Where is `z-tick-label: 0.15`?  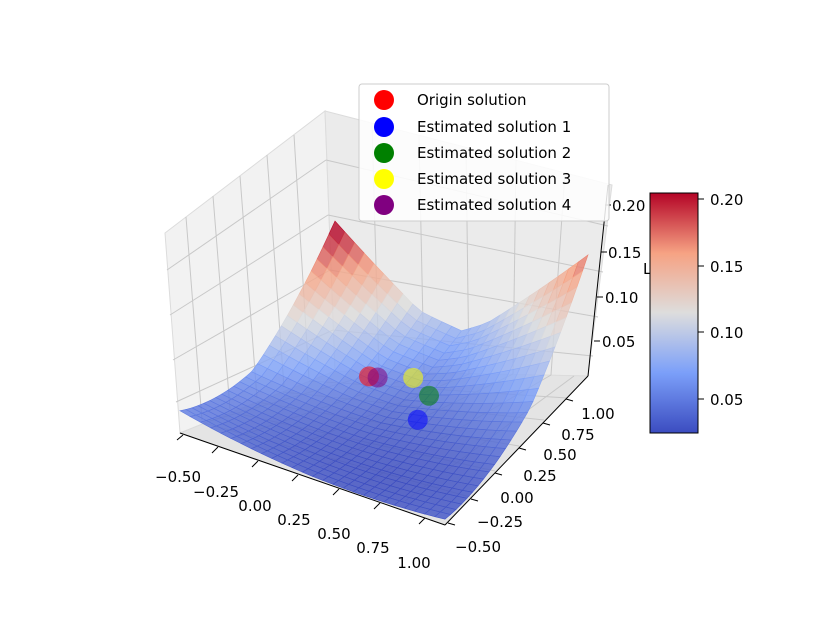
z-tick-label: 0.15 is located at coordinates (624, 253).